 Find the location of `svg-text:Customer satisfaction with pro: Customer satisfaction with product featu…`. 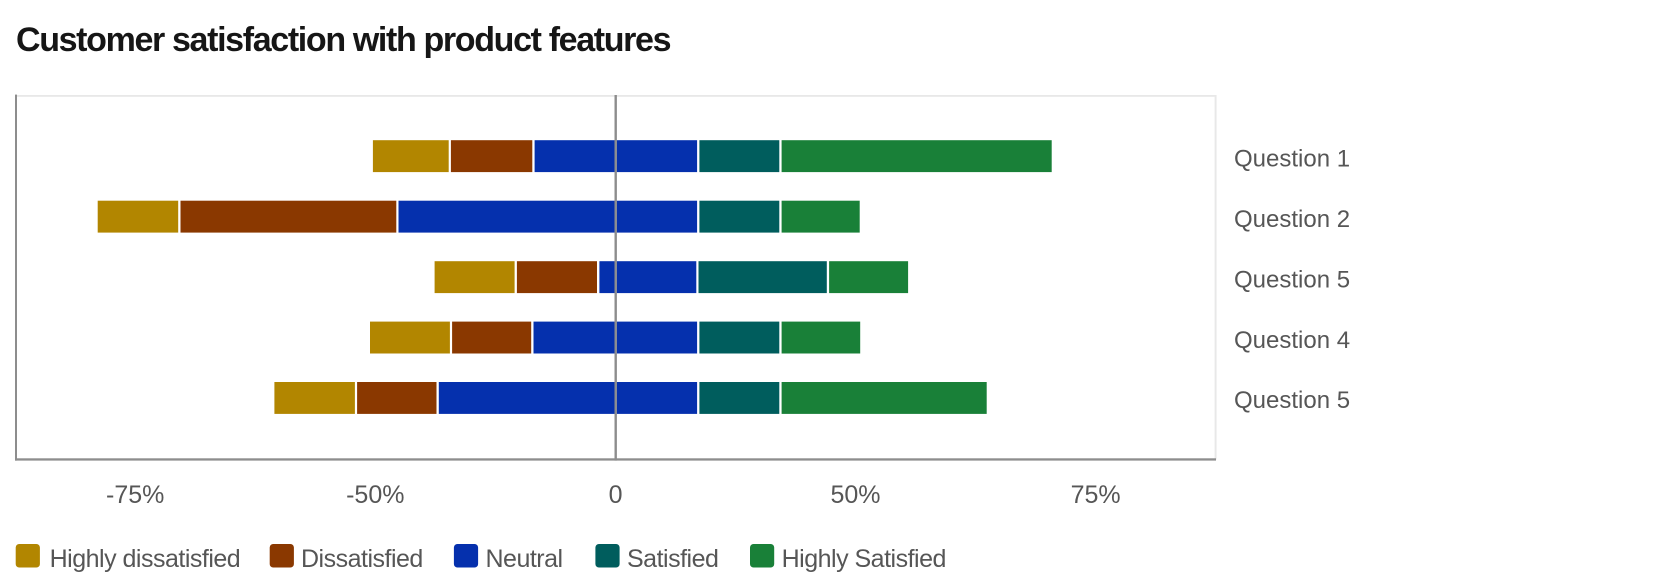

svg-text:Customer satisfaction with pro: Customer satisfaction with product featu… is located at coordinates (343, 40).